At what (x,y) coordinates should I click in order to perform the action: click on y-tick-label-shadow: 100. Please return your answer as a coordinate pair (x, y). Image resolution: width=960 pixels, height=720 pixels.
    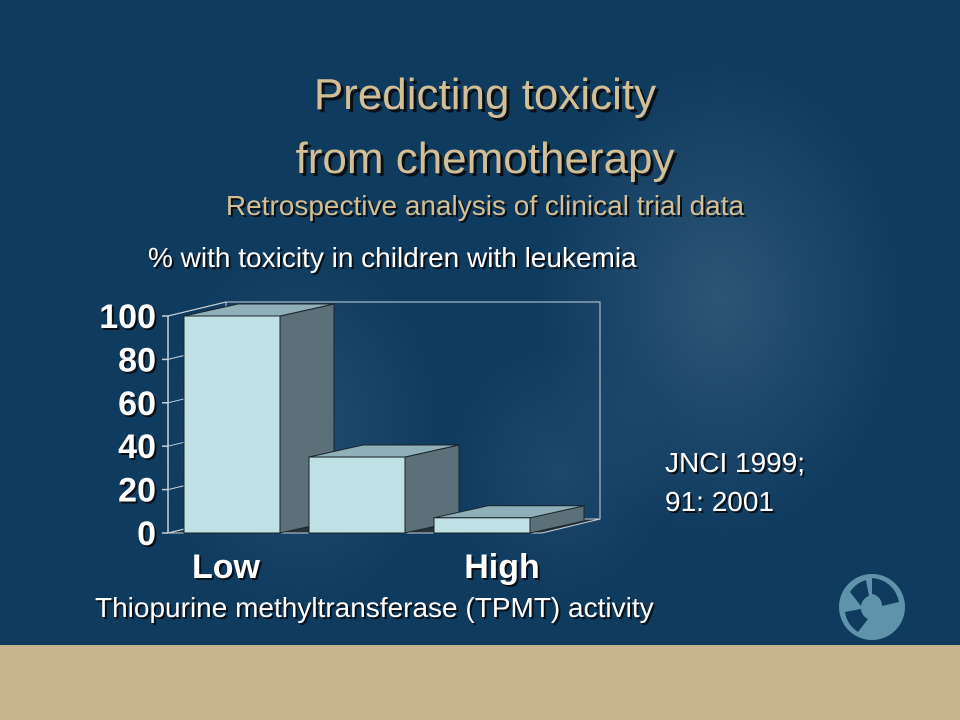
    Looking at the image, I should click on (129, 319).